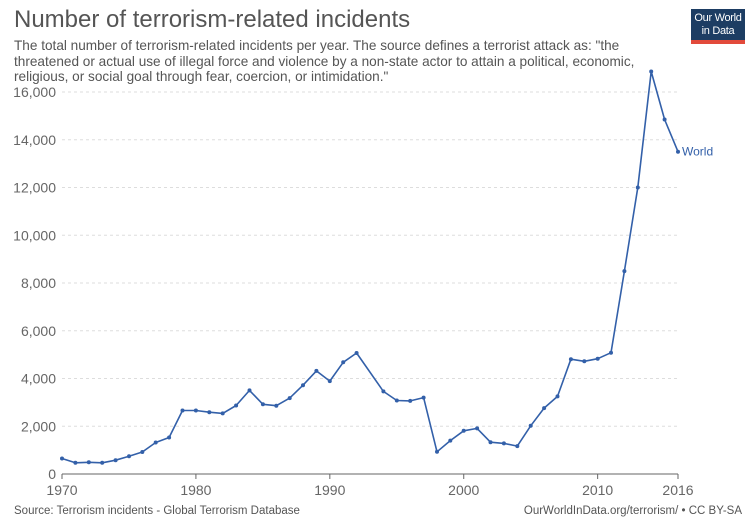  Describe the element at coordinates (463, 490) in the screenshot. I see `x-tick-label: 2000` at that location.